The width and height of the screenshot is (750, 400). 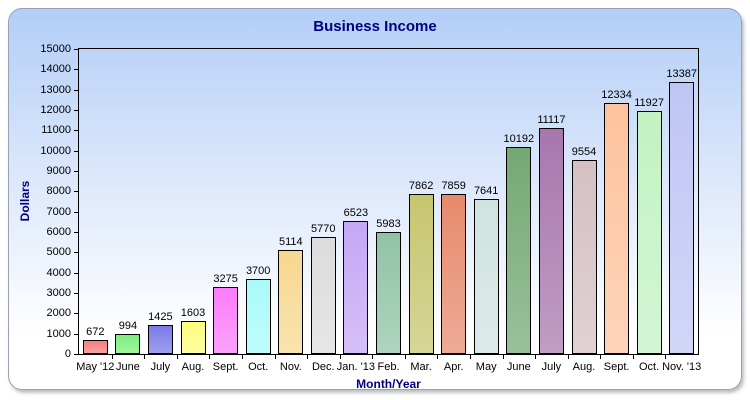 What do you see at coordinates (421, 186) in the screenshot?
I see `bar-value-label: 7862` at bounding box center [421, 186].